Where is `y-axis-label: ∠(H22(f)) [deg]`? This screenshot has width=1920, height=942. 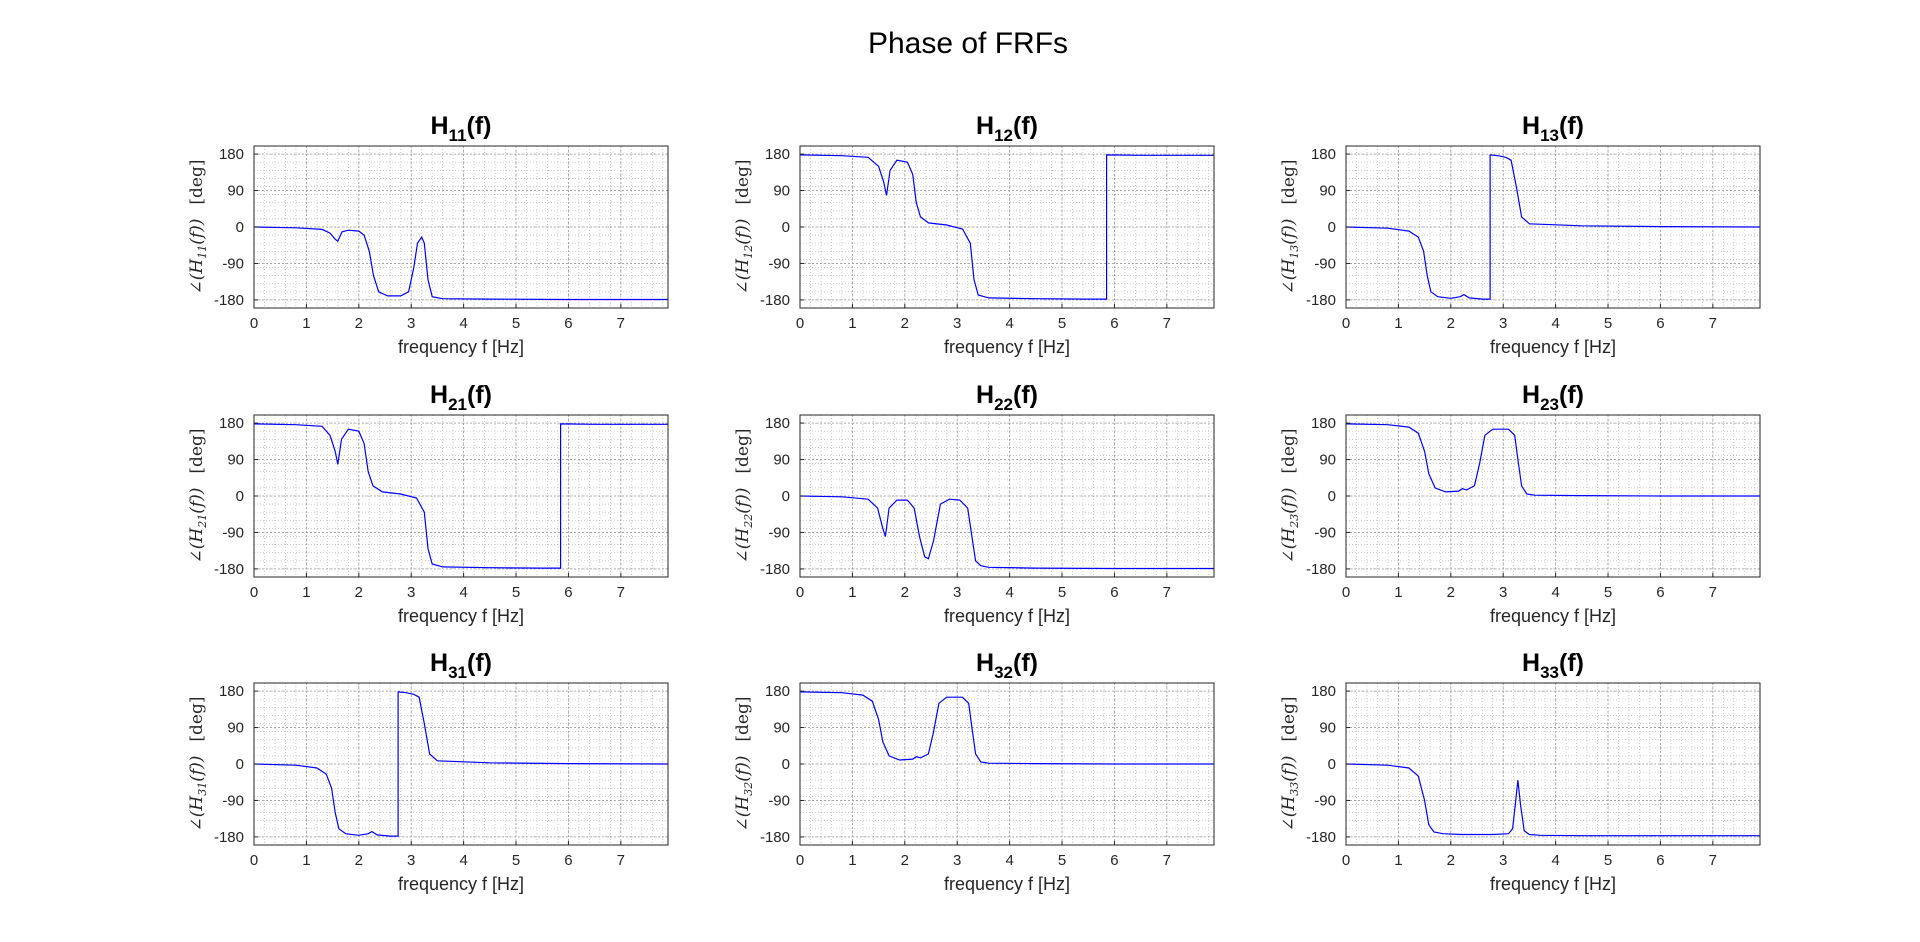 y-axis-label: ∠(H22(f)) [deg] is located at coordinates (744, 496).